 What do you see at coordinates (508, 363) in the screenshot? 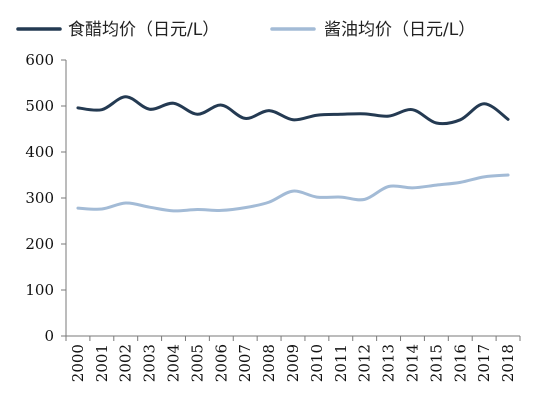
I see `x-tick-label: 2018` at bounding box center [508, 363].